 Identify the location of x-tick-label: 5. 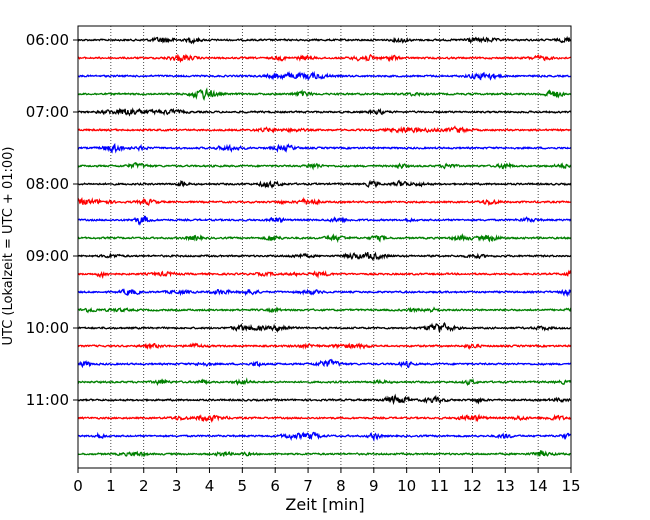
(243, 486).